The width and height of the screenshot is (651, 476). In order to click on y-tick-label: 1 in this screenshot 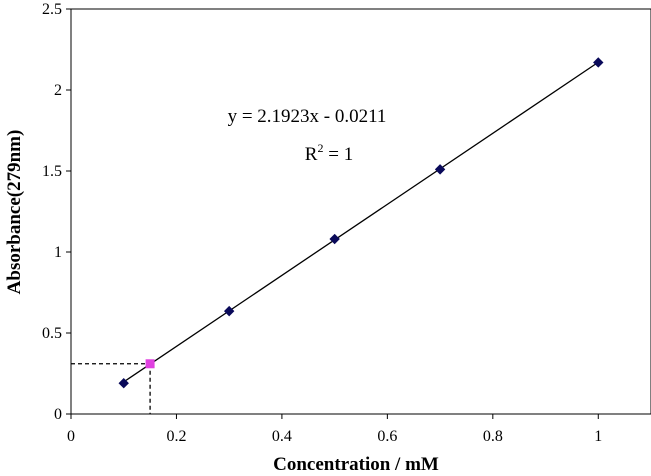, I will do `click(58, 252)`.